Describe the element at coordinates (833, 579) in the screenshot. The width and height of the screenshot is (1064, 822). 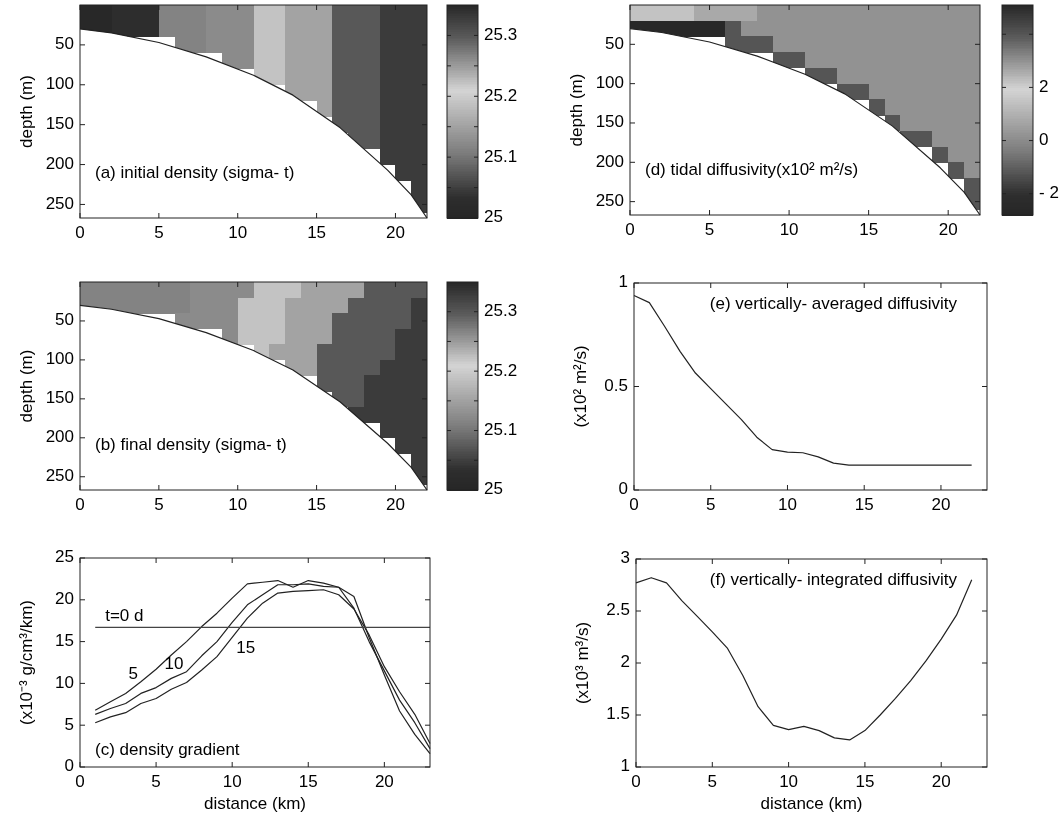
I see `annotation: (f) vertically- integrated diffusivity` at that location.